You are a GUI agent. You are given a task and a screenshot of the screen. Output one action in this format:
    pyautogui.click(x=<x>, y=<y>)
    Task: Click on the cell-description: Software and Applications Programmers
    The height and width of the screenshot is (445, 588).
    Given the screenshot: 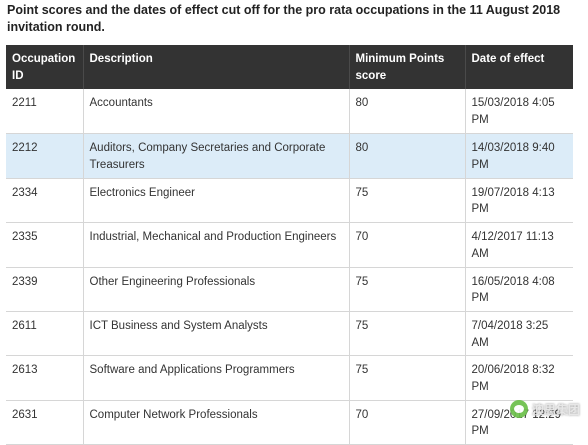 What is the action you would take?
    pyautogui.click(x=216, y=378)
    